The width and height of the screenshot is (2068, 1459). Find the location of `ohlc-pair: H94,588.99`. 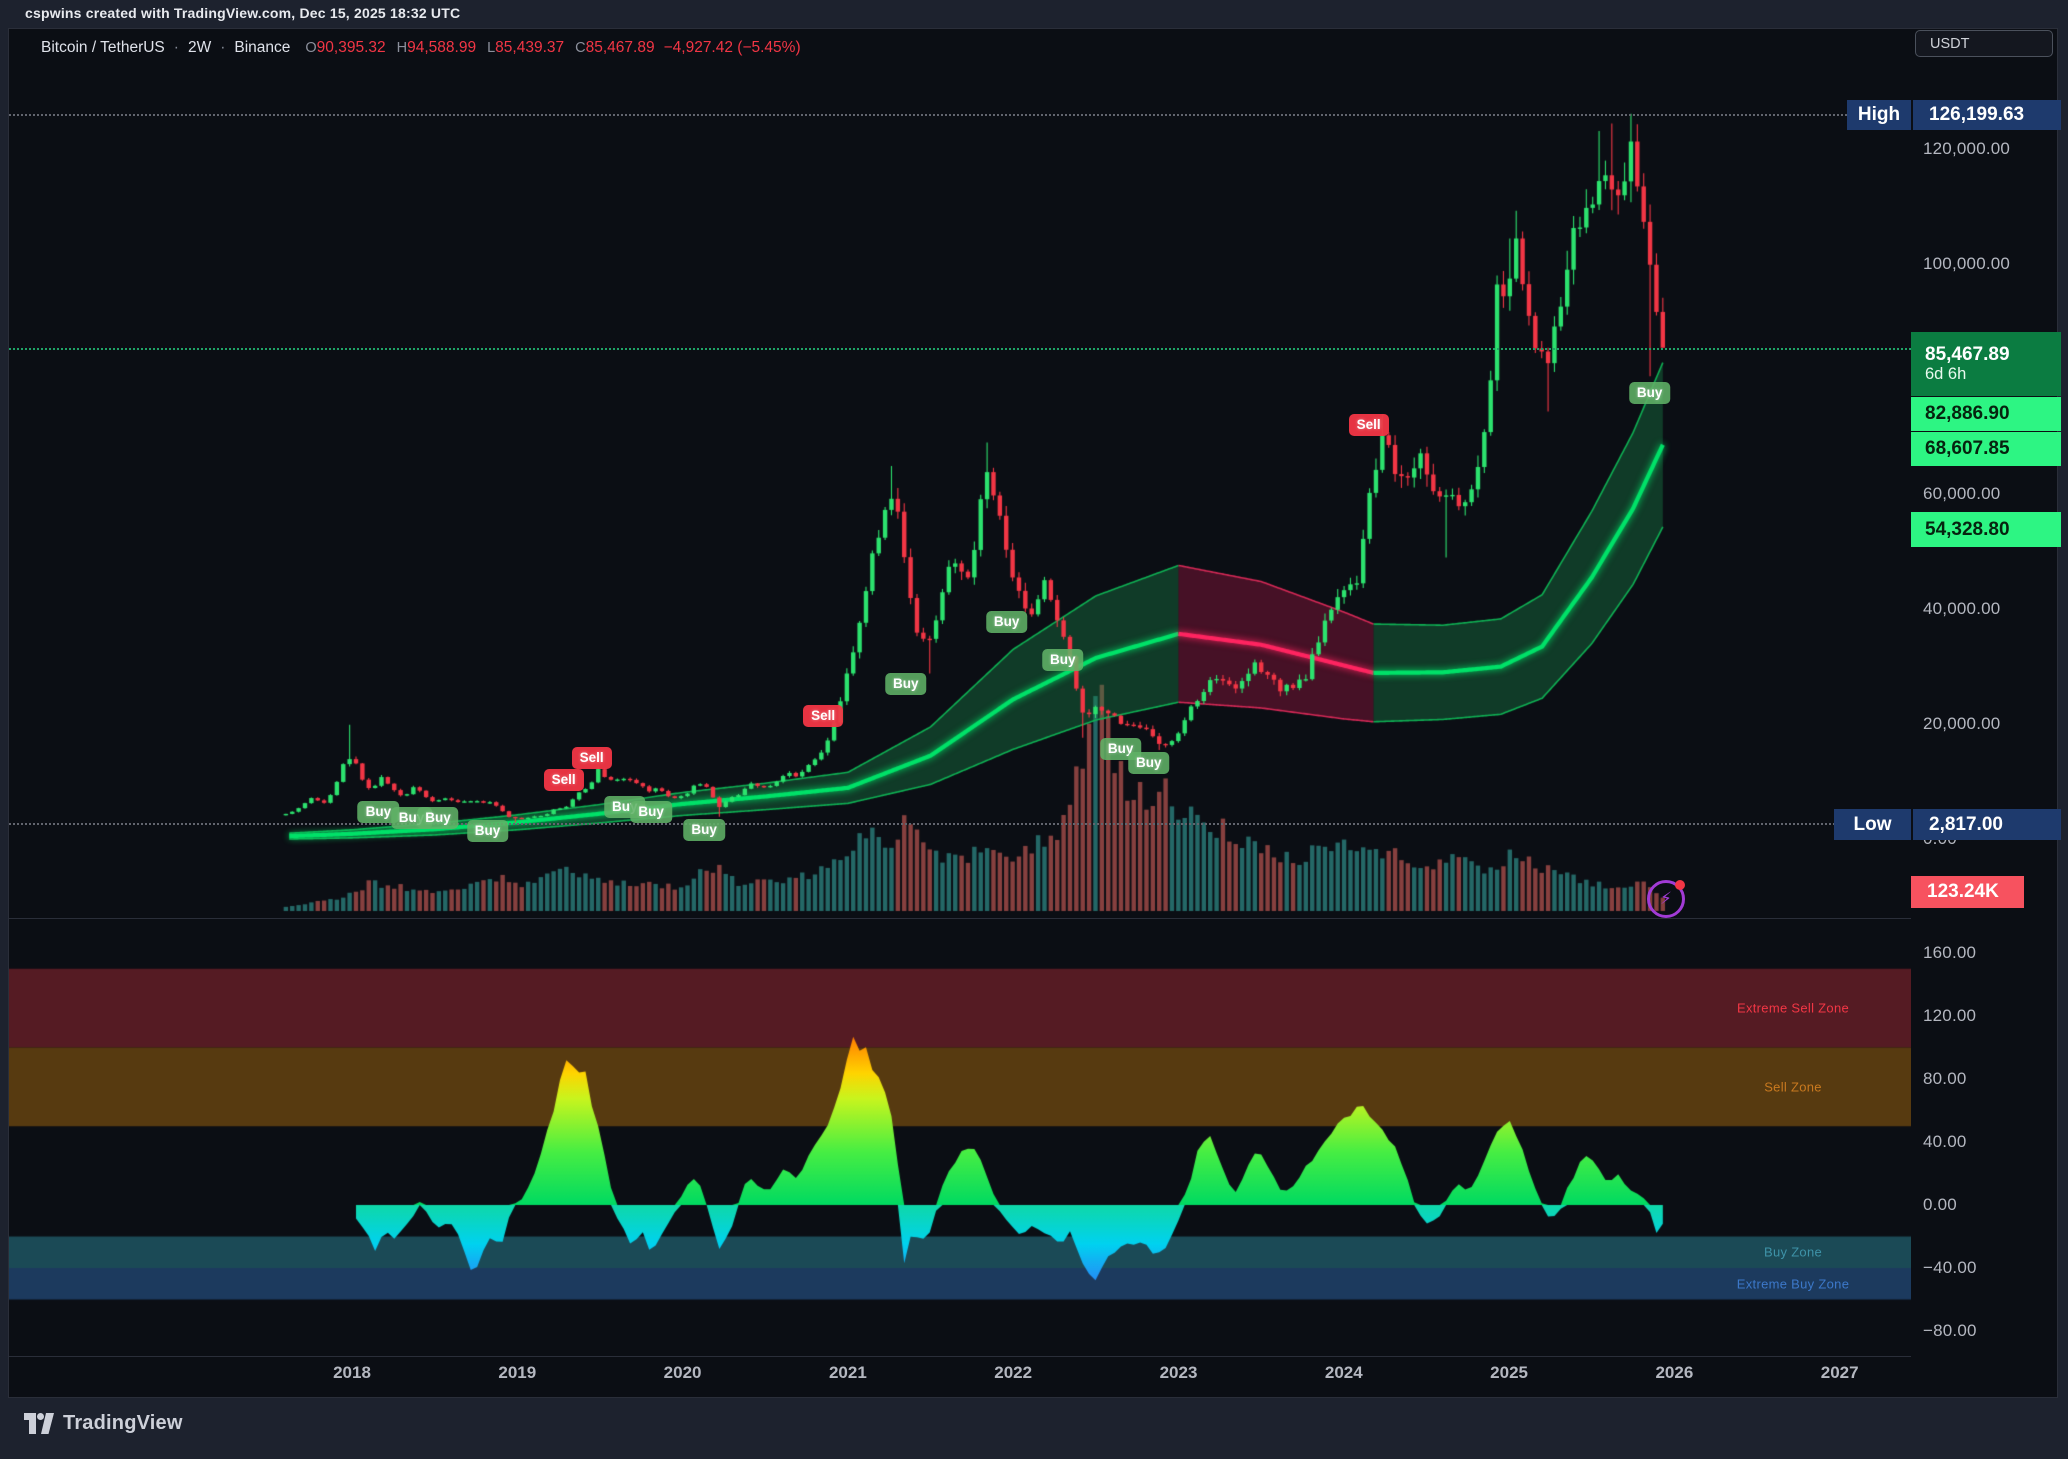

ohlc-pair: H94,588.99 is located at coordinates (436, 47).